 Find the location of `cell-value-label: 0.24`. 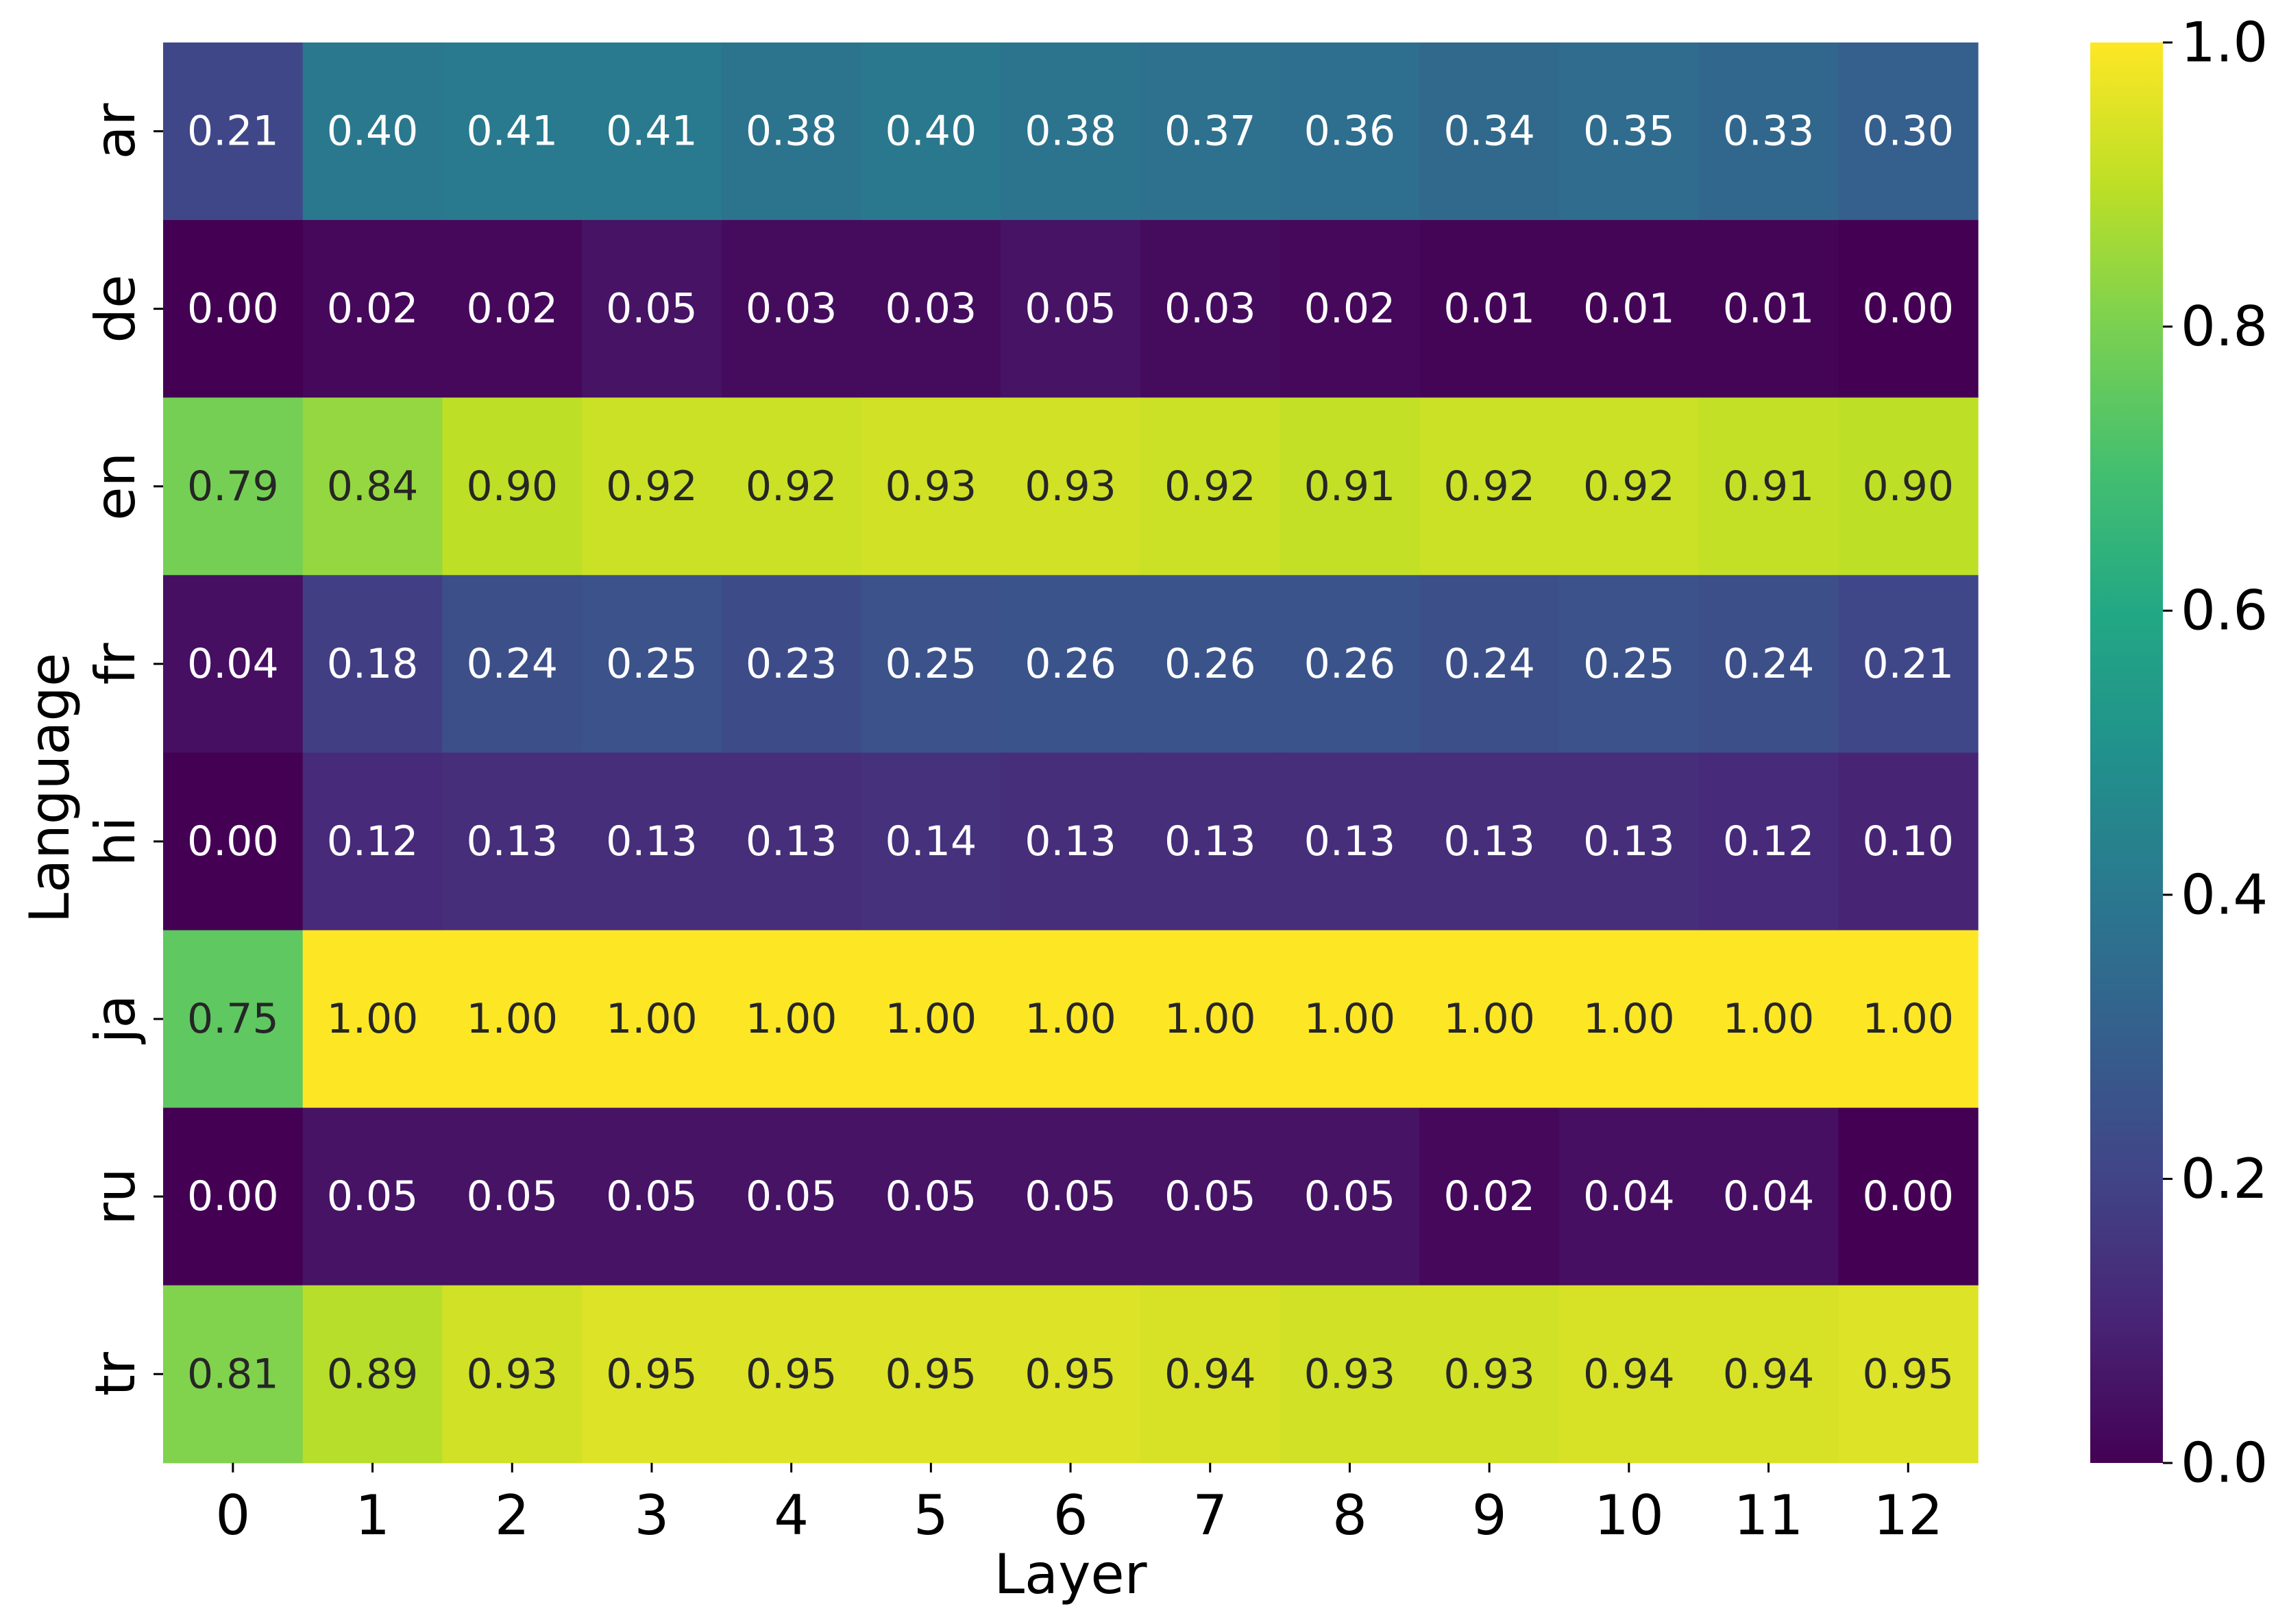

cell-value-label: 0.24 is located at coordinates (512, 664).